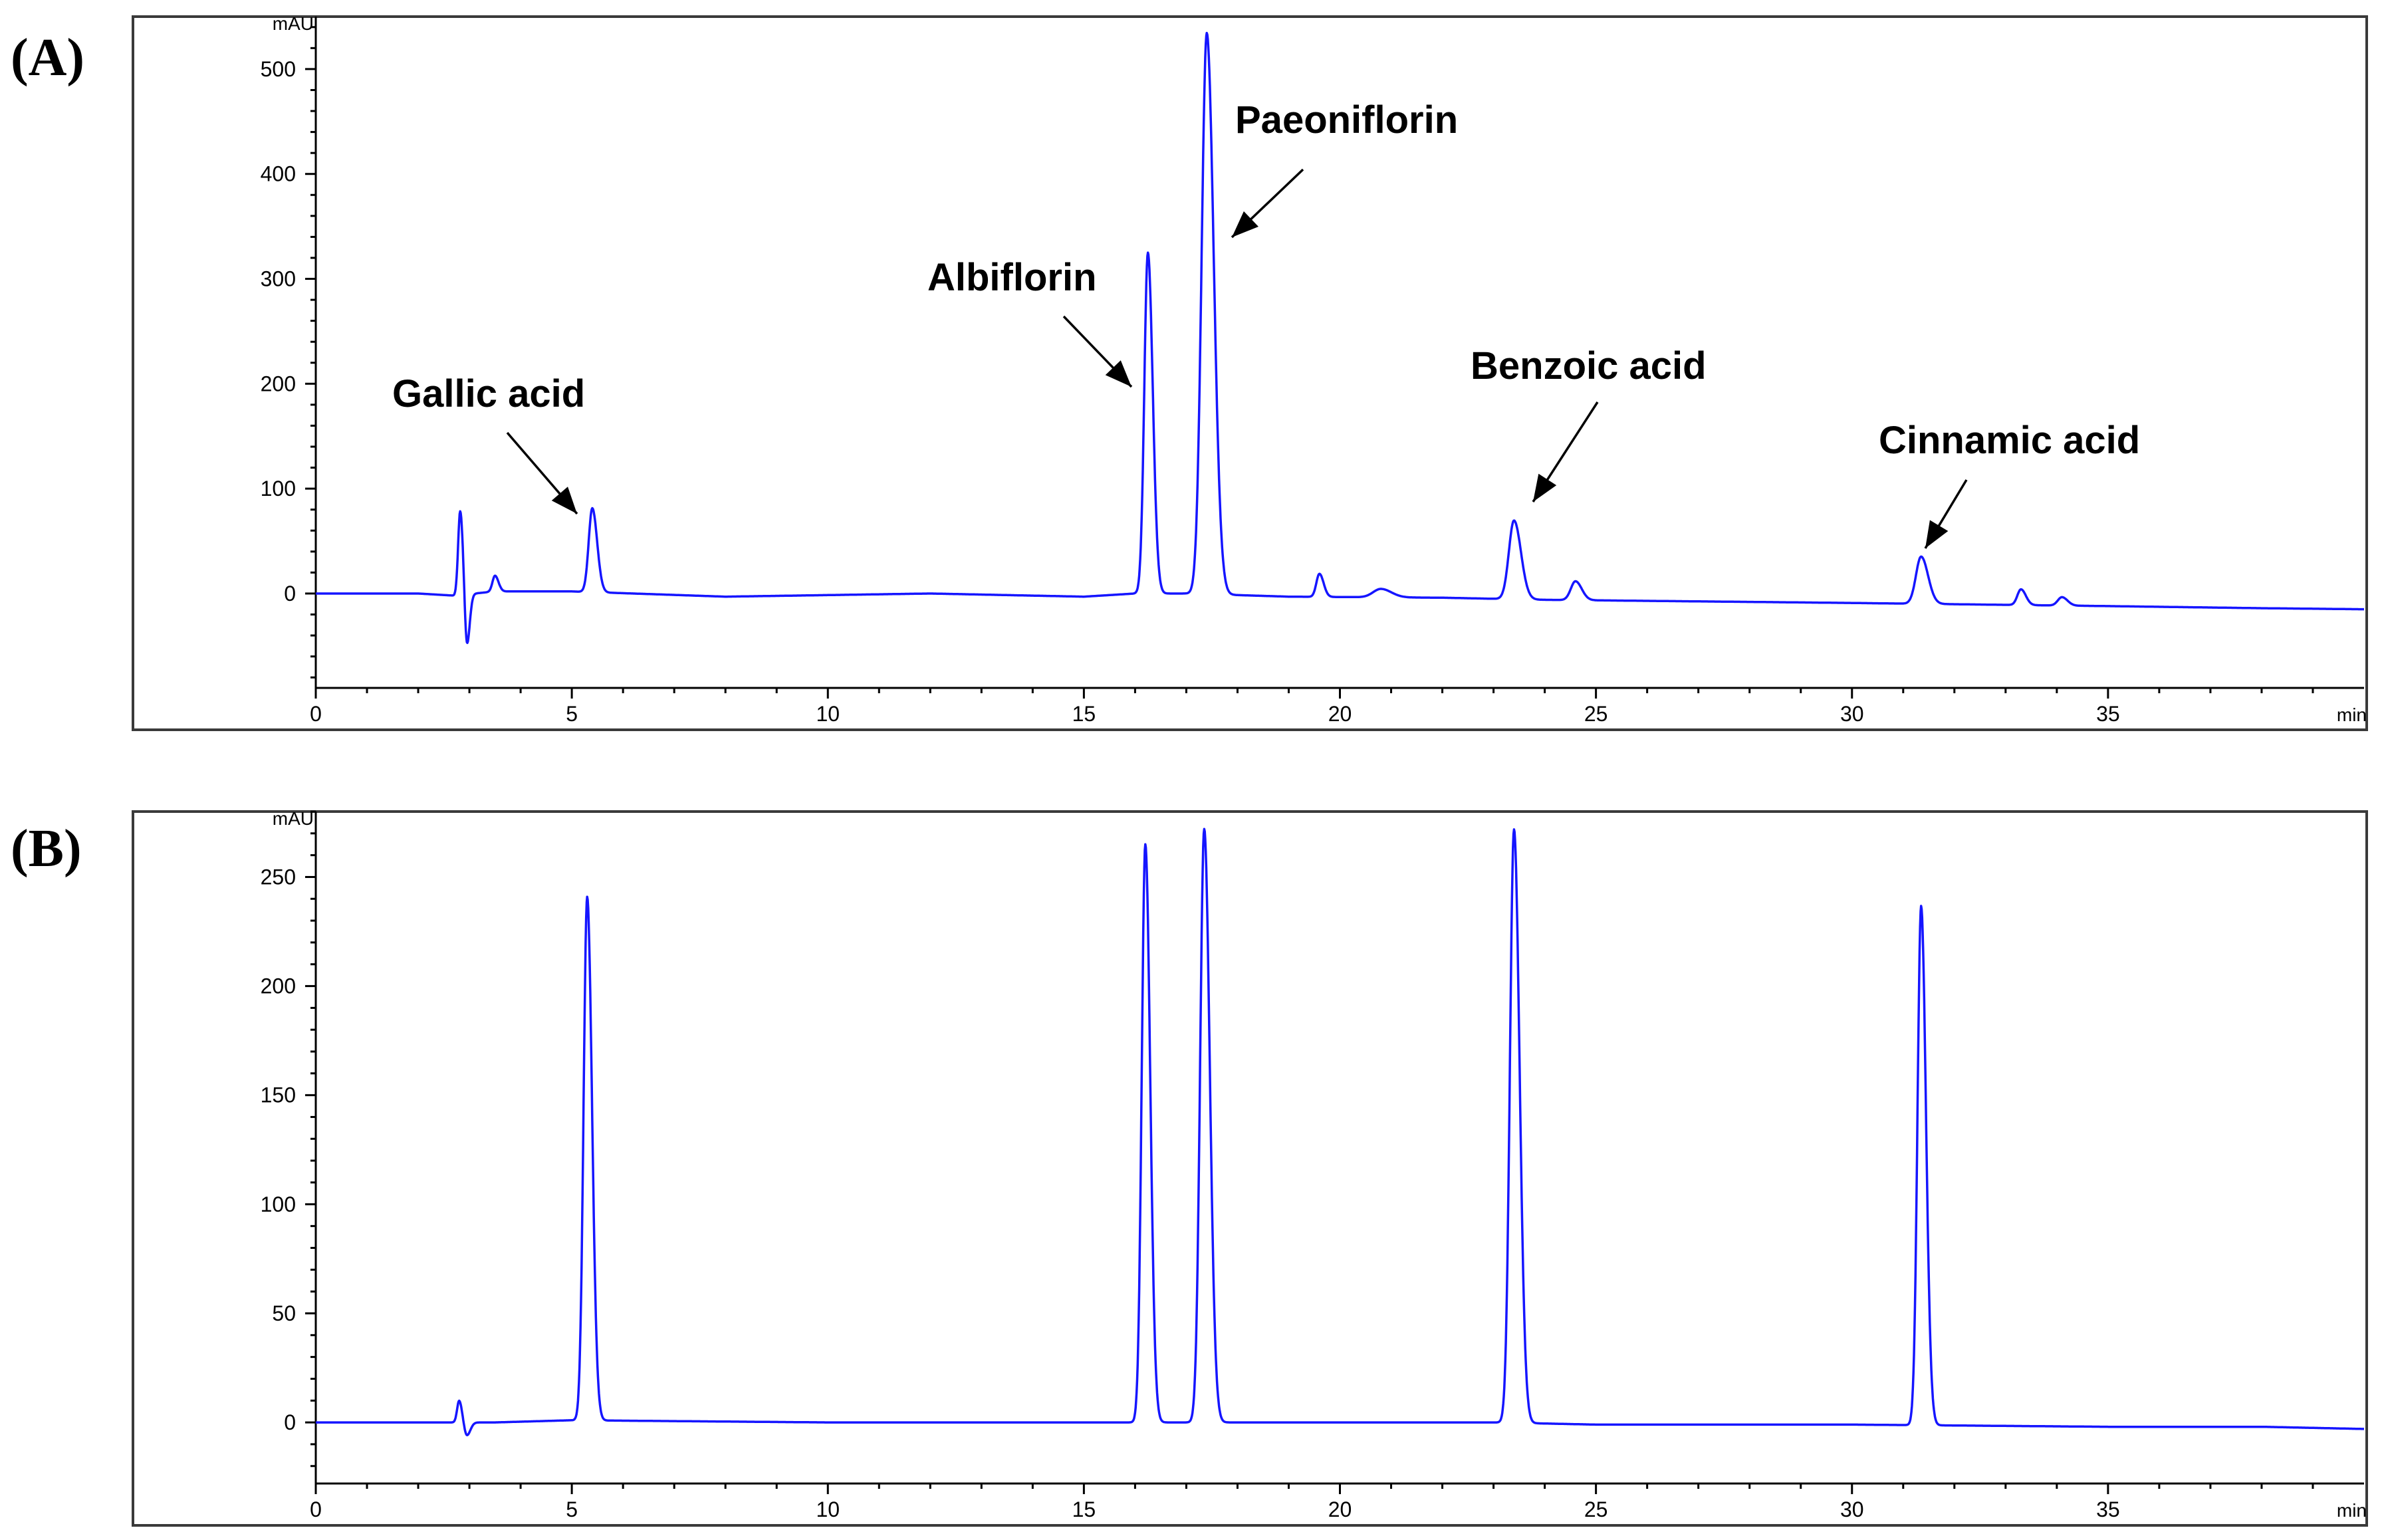 The height and width of the screenshot is (1540, 2382). Describe the element at coordinates (284, 1313) in the screenshot. I see `y-tick-label: 50` at that location.